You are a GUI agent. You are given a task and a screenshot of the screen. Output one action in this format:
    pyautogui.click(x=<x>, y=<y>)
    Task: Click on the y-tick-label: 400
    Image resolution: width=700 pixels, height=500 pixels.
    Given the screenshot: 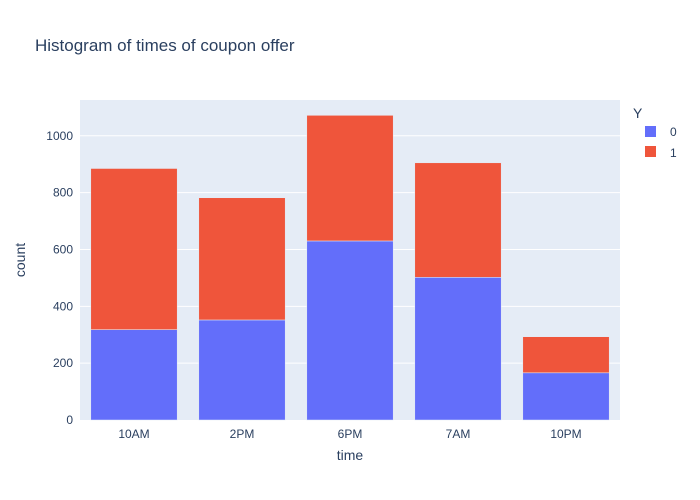 What is the action you would take?
    pyautogui.click(x=63, y=306)
    